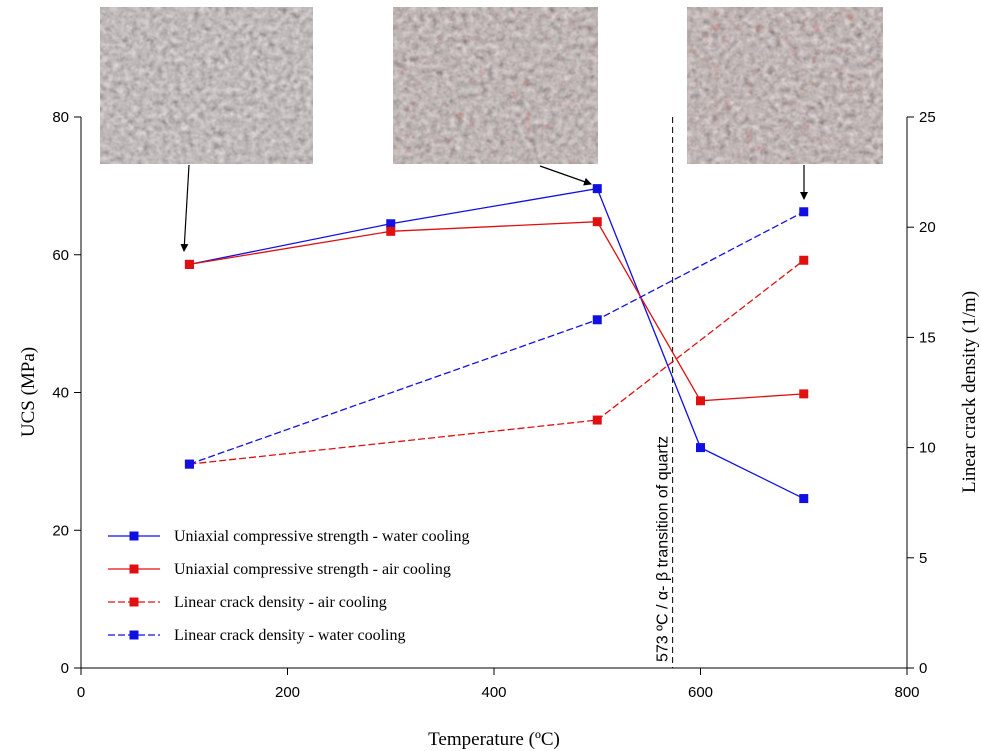  I want to click on y-axis-title: UCS (MPa), so click(28, 392).